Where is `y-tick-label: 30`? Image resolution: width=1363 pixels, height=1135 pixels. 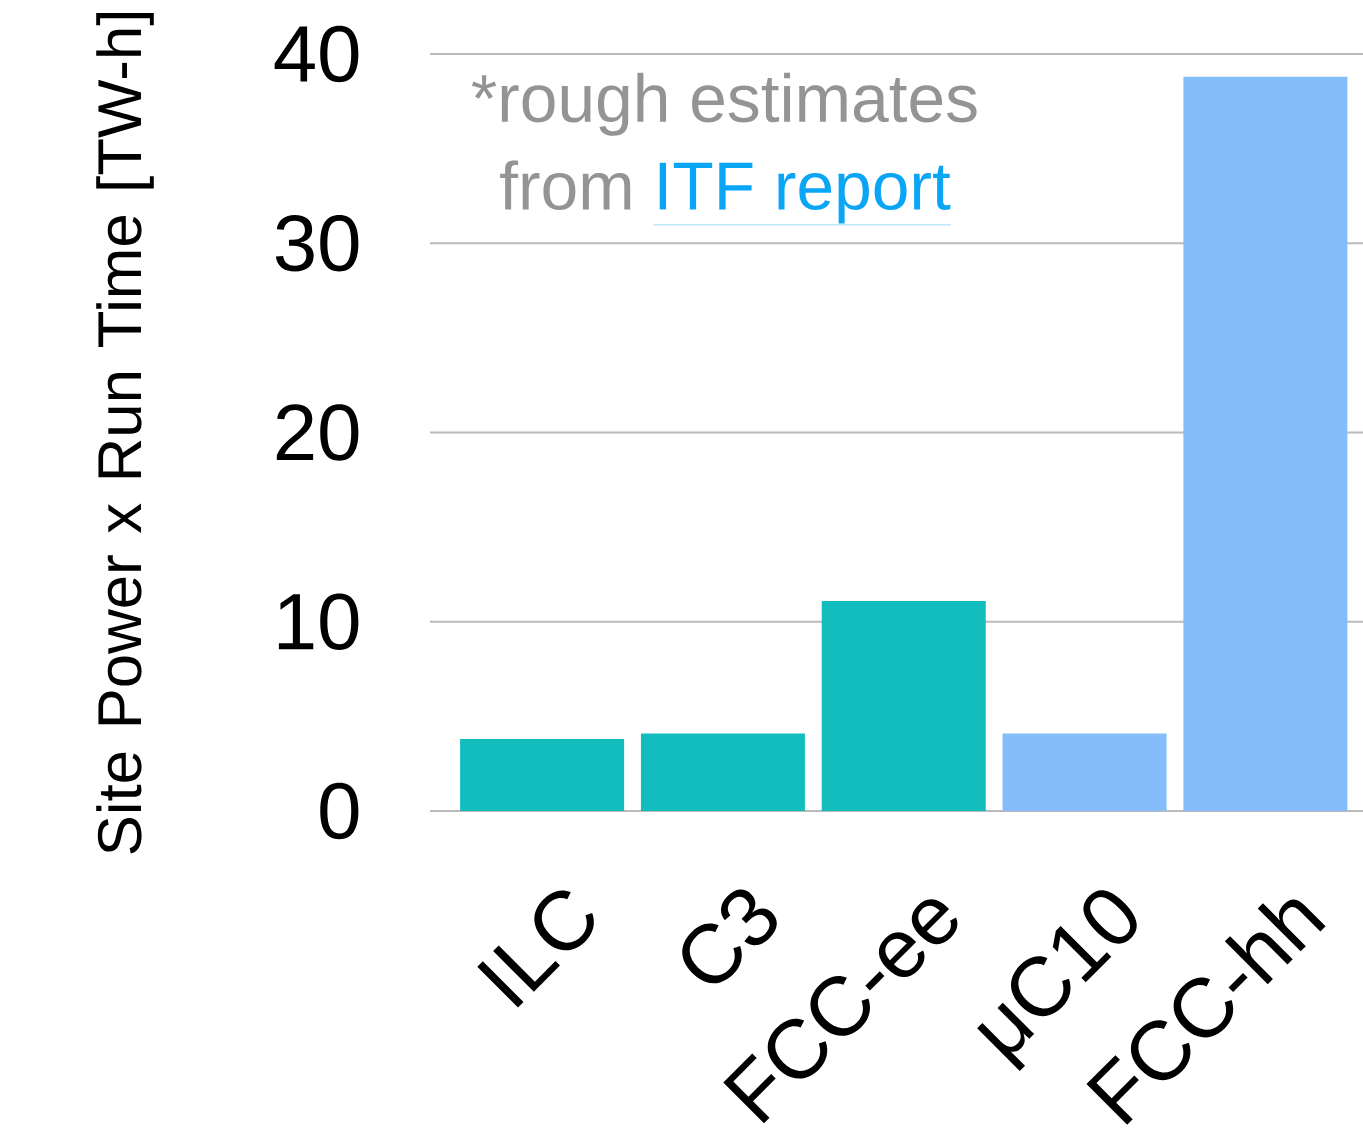 y-tick-label: 30 is located at coordinates (317, 243).